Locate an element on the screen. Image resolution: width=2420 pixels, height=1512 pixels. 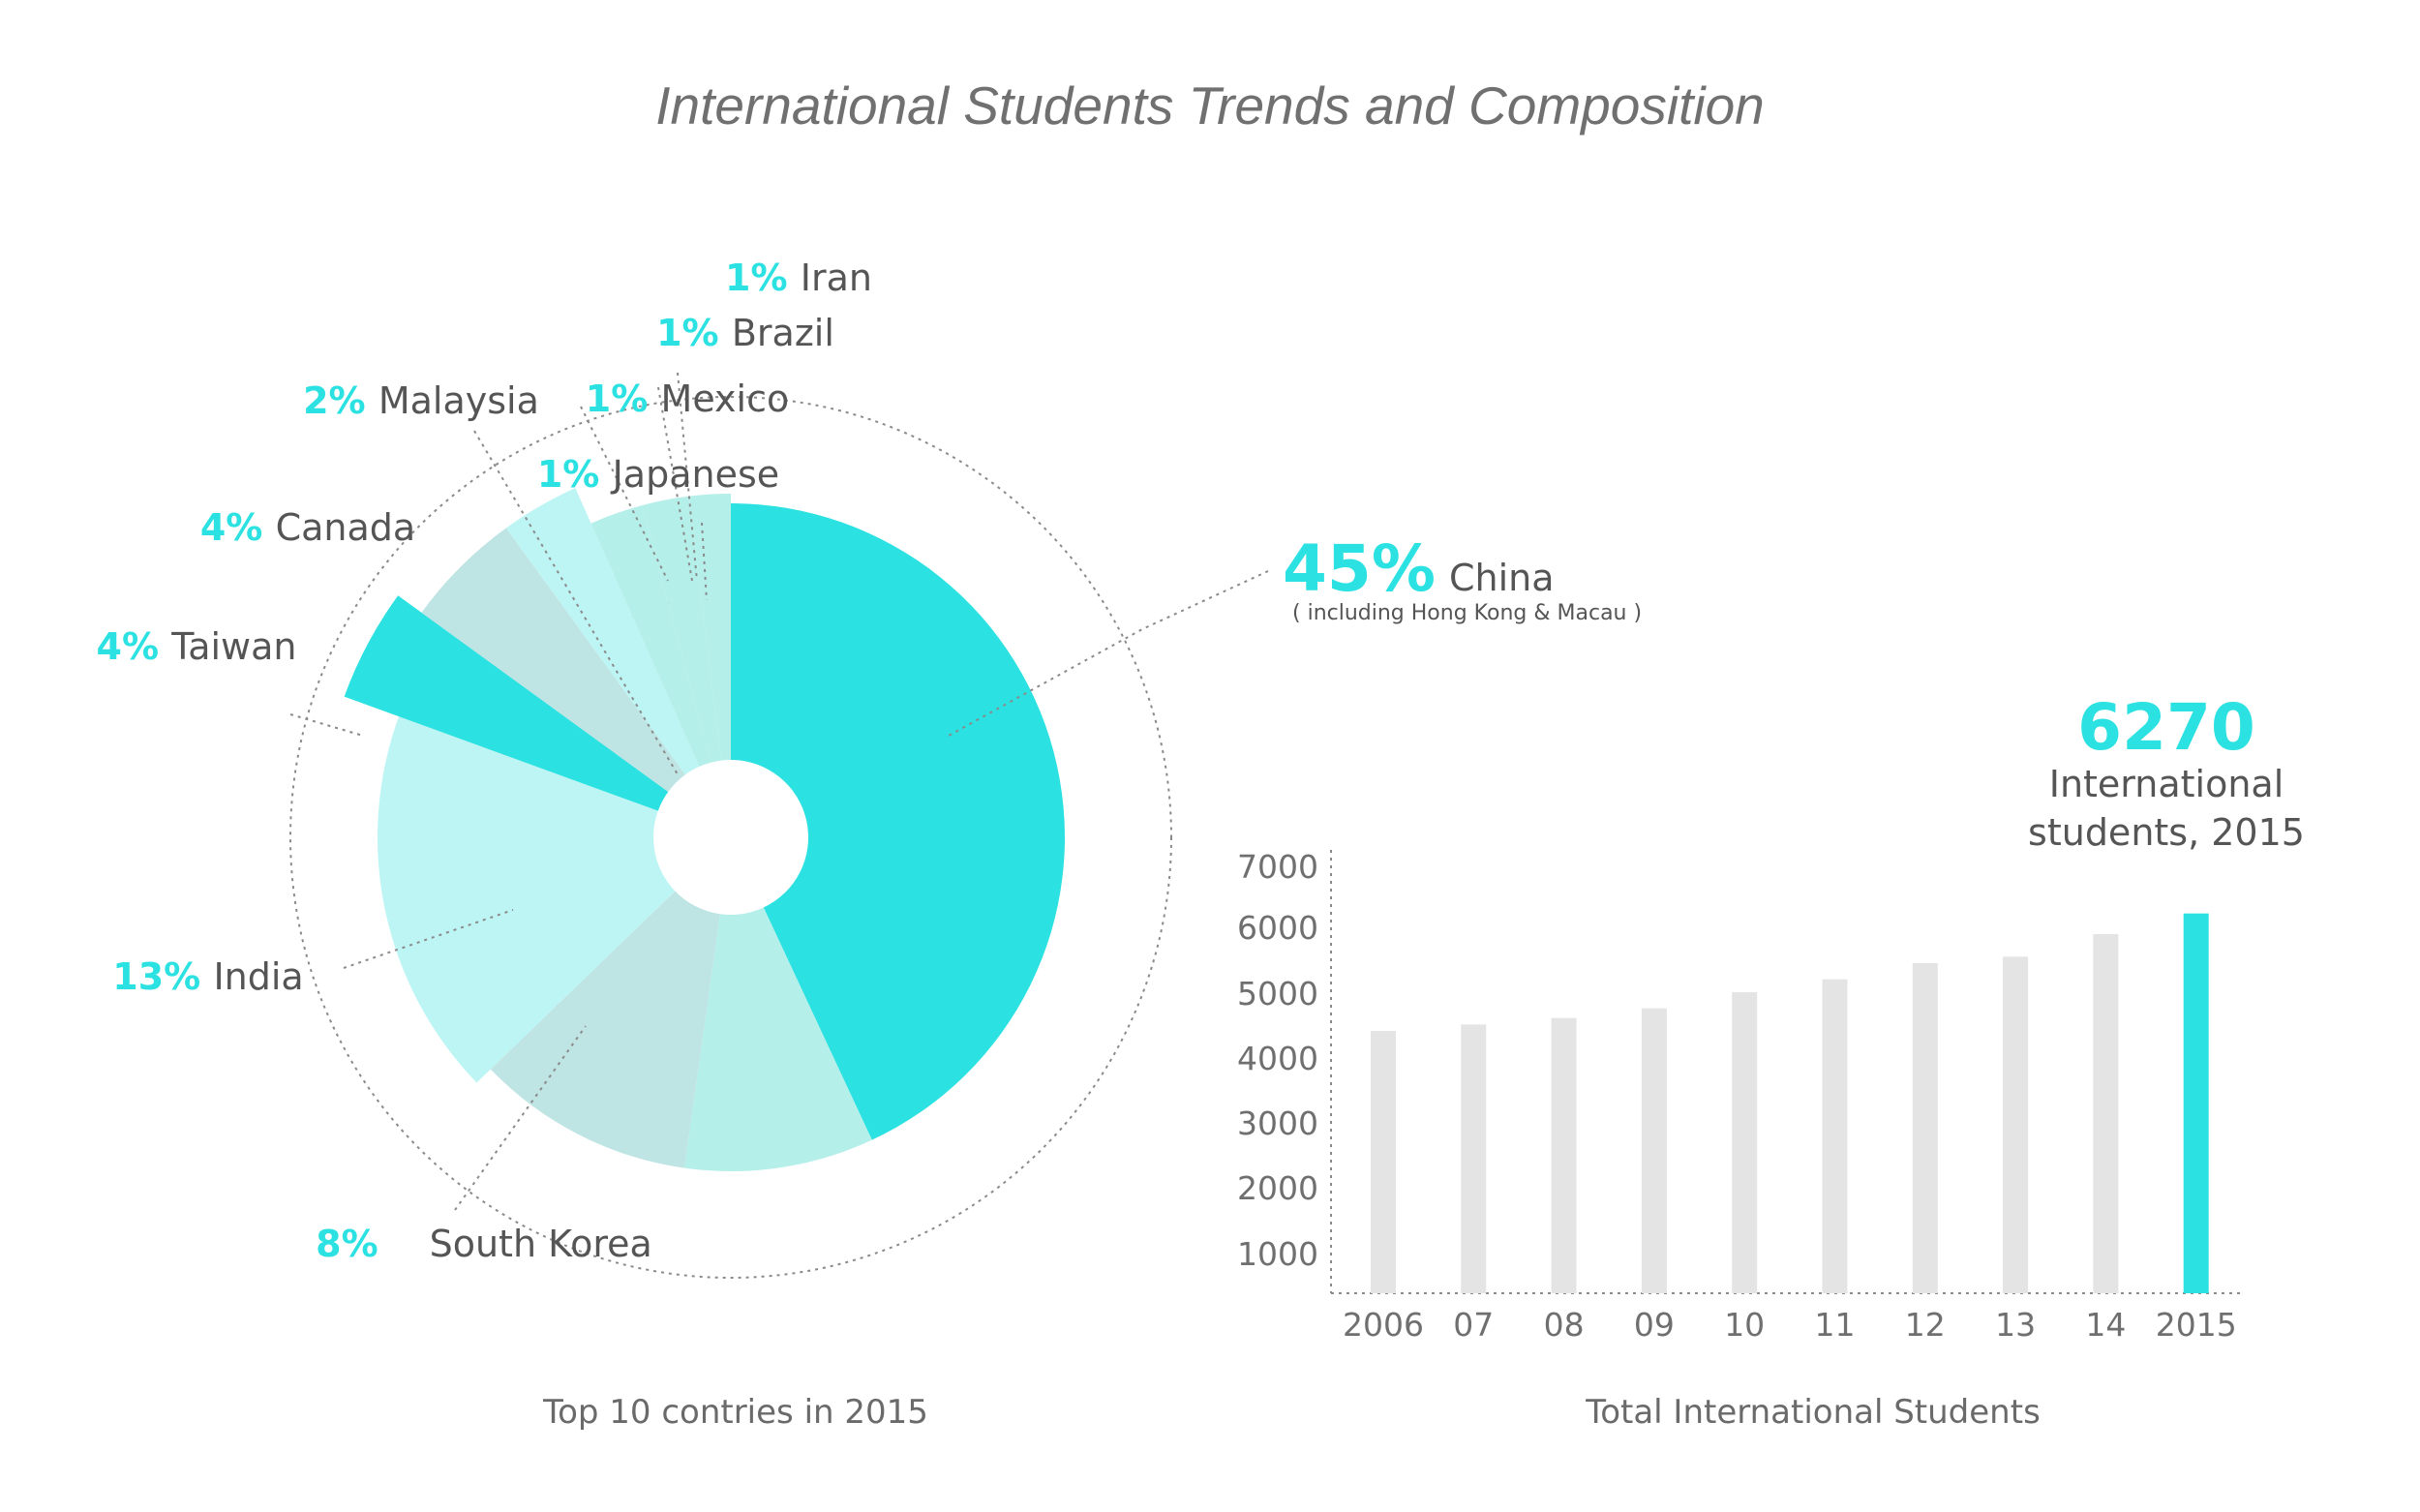
label-china: 45% China is located at coordinates (1419, 568).